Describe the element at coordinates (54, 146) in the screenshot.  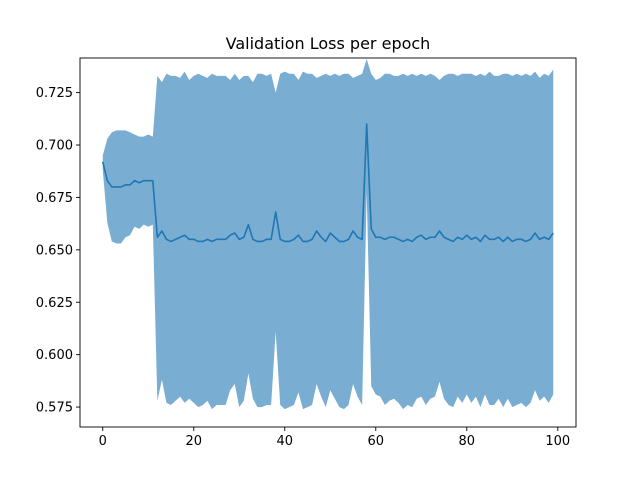
I see `y-tick-label: 0.700` at that location.